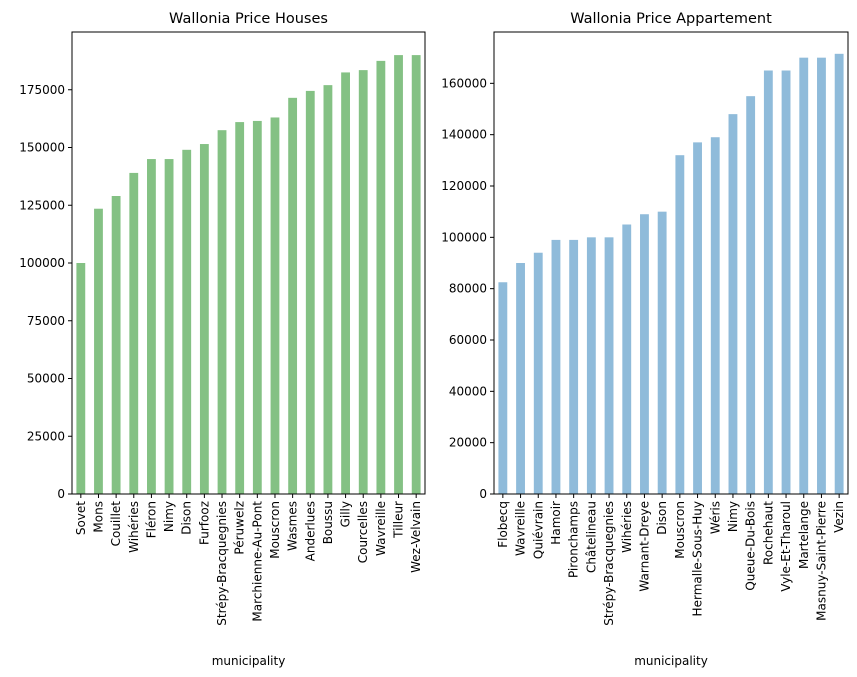  Describe the element at coordinates (257, 561) in the screenshot. I see `x-tick-label: Marchienne-Au-Pont` at that location.